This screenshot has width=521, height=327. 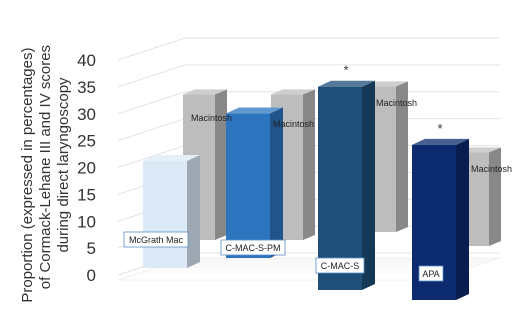 What do you see at coordinates (91, 275) in the screenshot?
I see `y-tick-label: 0` at bounding box center [91, 275].